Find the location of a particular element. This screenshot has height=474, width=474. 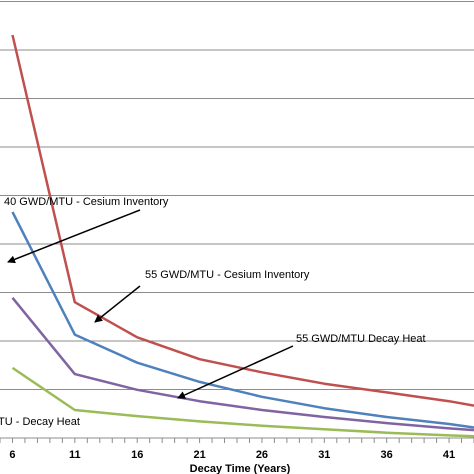

annotation-label: 55 GWD/MTU Decay Heat is located at coordinates (361, 339).